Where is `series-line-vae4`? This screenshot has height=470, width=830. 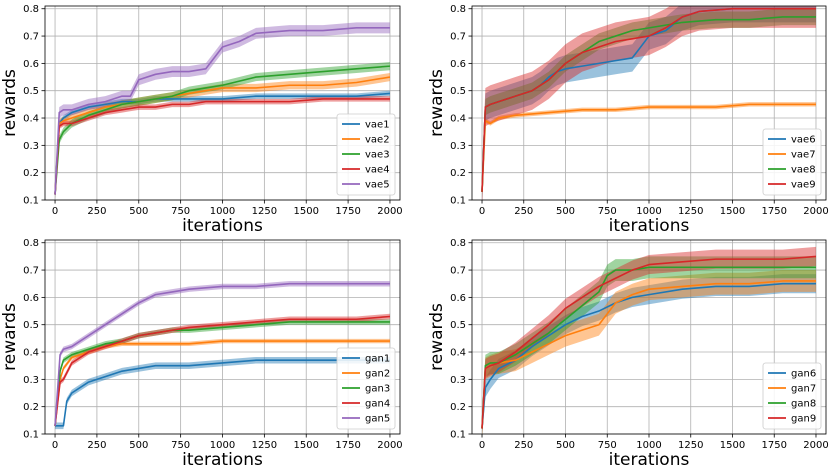
series-line-vae4 is located at coordinates (222, 146).